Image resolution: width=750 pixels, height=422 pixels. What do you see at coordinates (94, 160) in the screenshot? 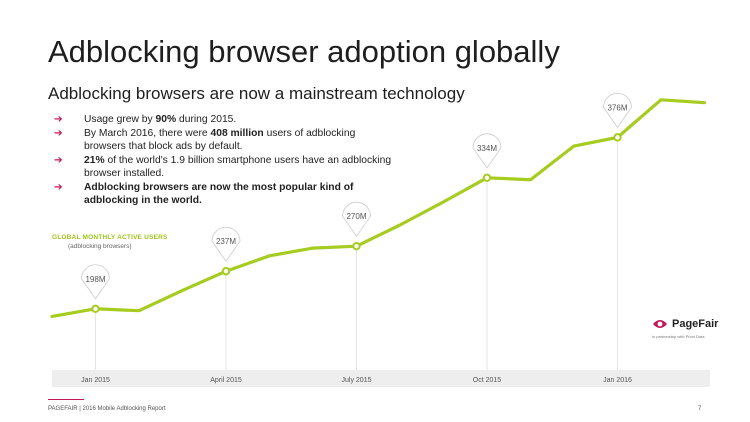
I see `bullet-text: 21%` at bounding box center [94, 160].